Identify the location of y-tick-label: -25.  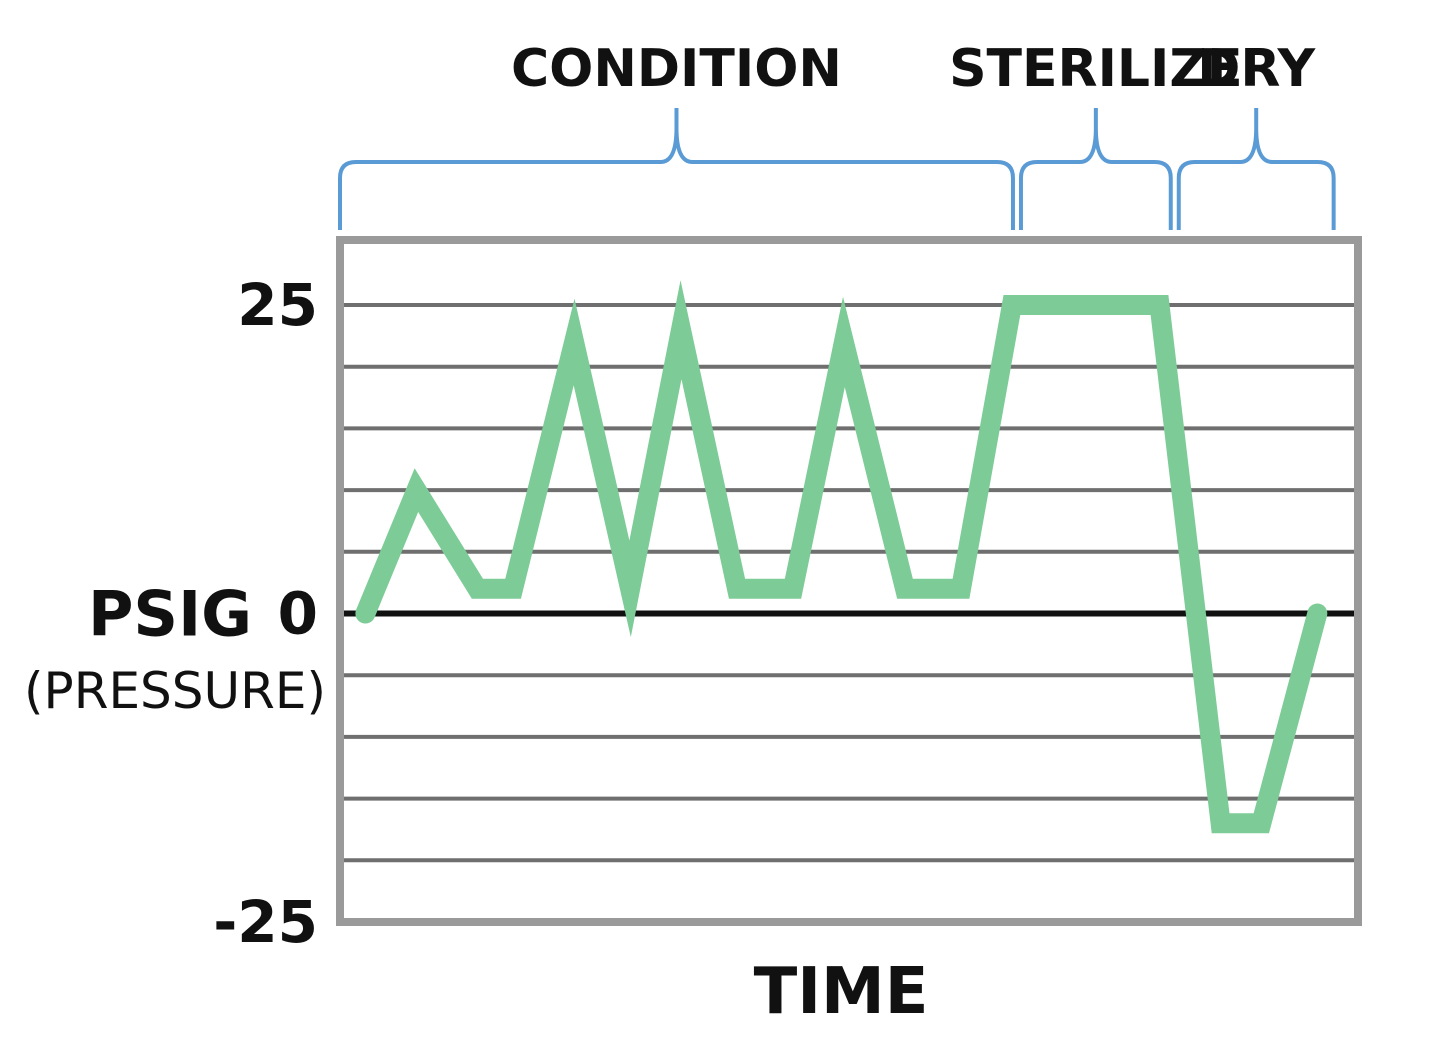
(265, 922).